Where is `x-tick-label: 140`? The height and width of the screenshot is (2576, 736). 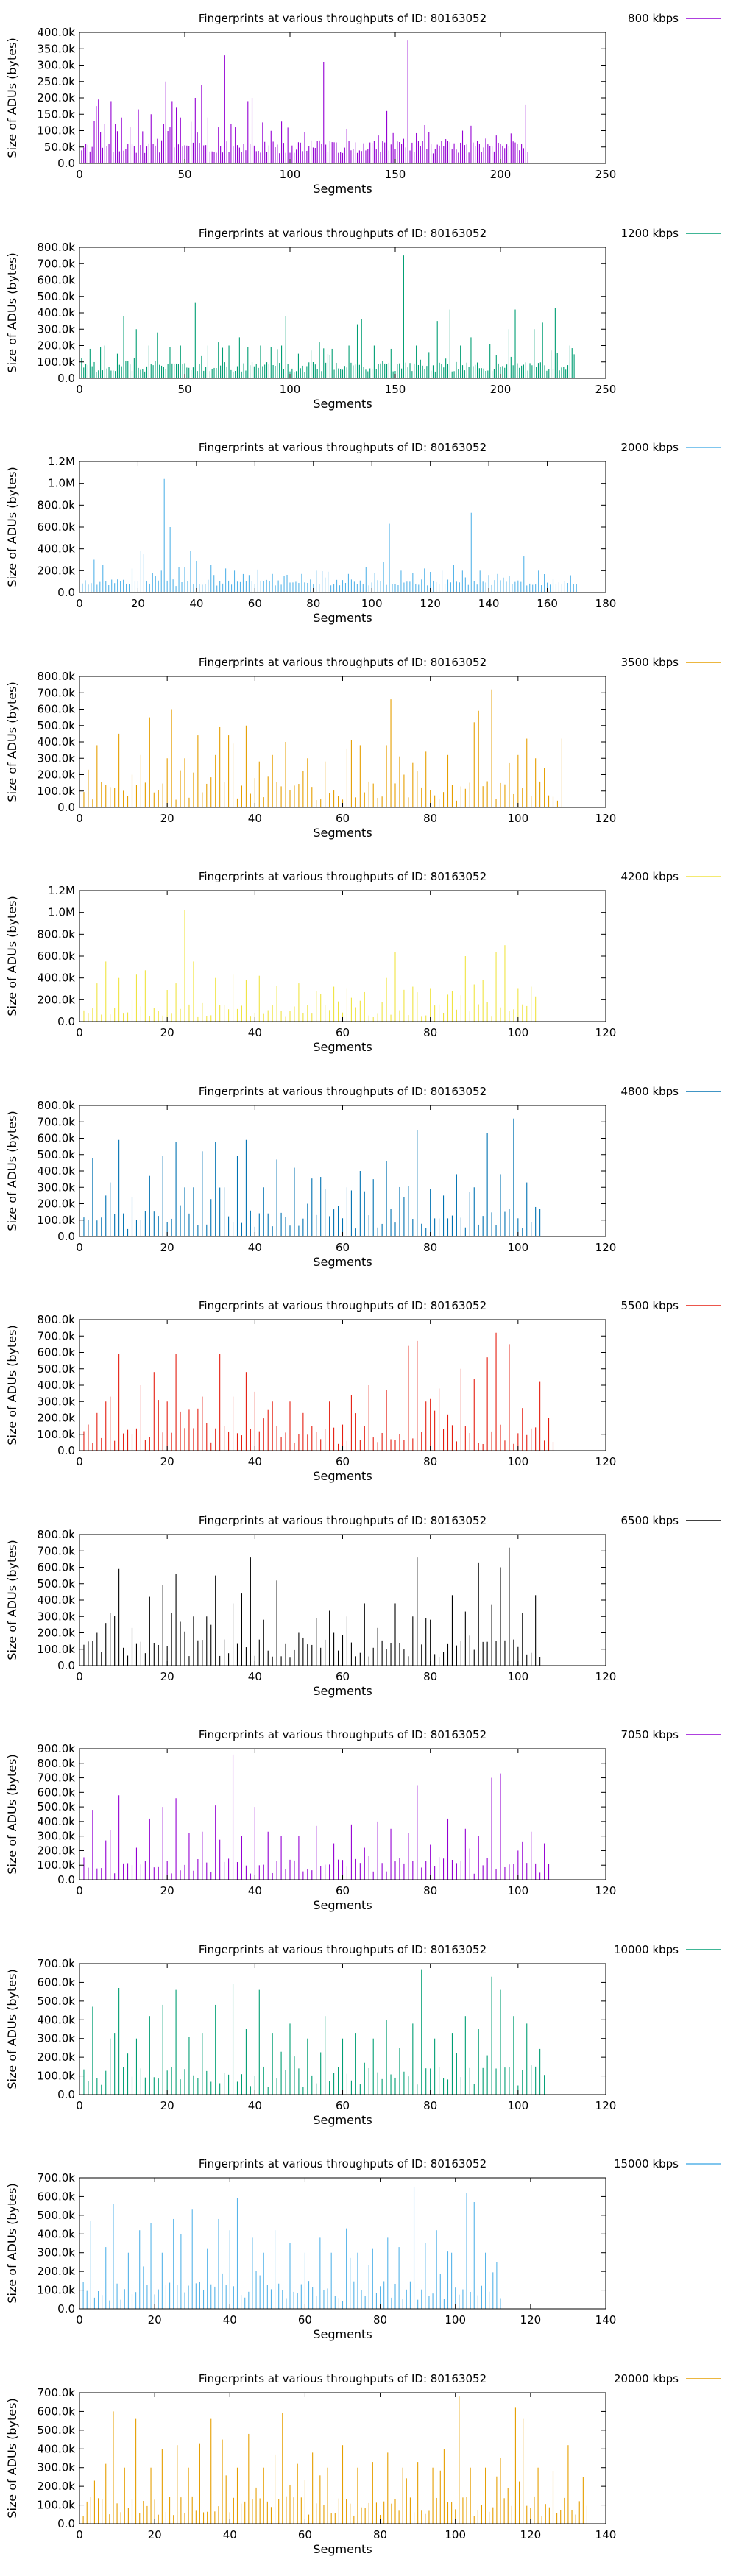
x-tick-label: 140 is located at coordinates (606, 2534).